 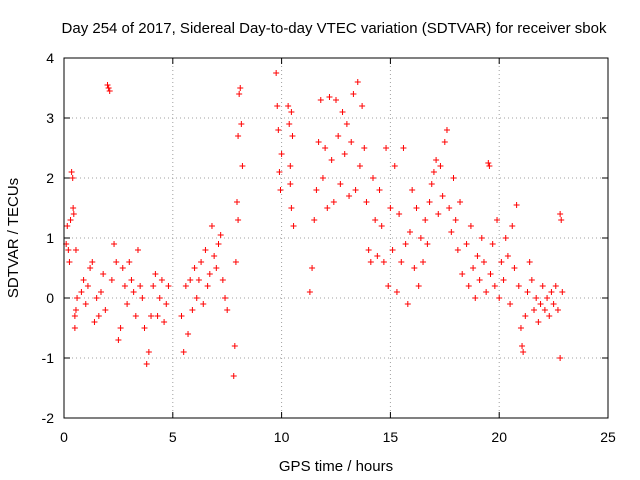 I want to click on y-axis-label: SDTVAR / TECUs, so click(x=13, y=238).